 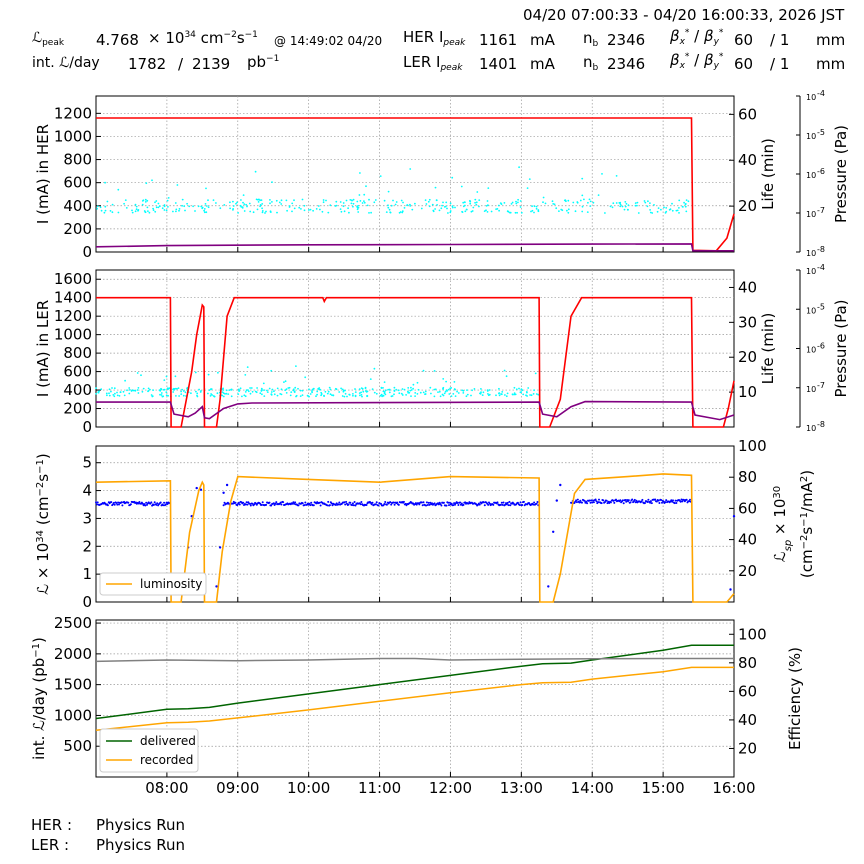 What do you see at coordinates (73, 623) in the screenshot?
I see `intl-y-tick-label: 2500` at bounding box center [73, 623].